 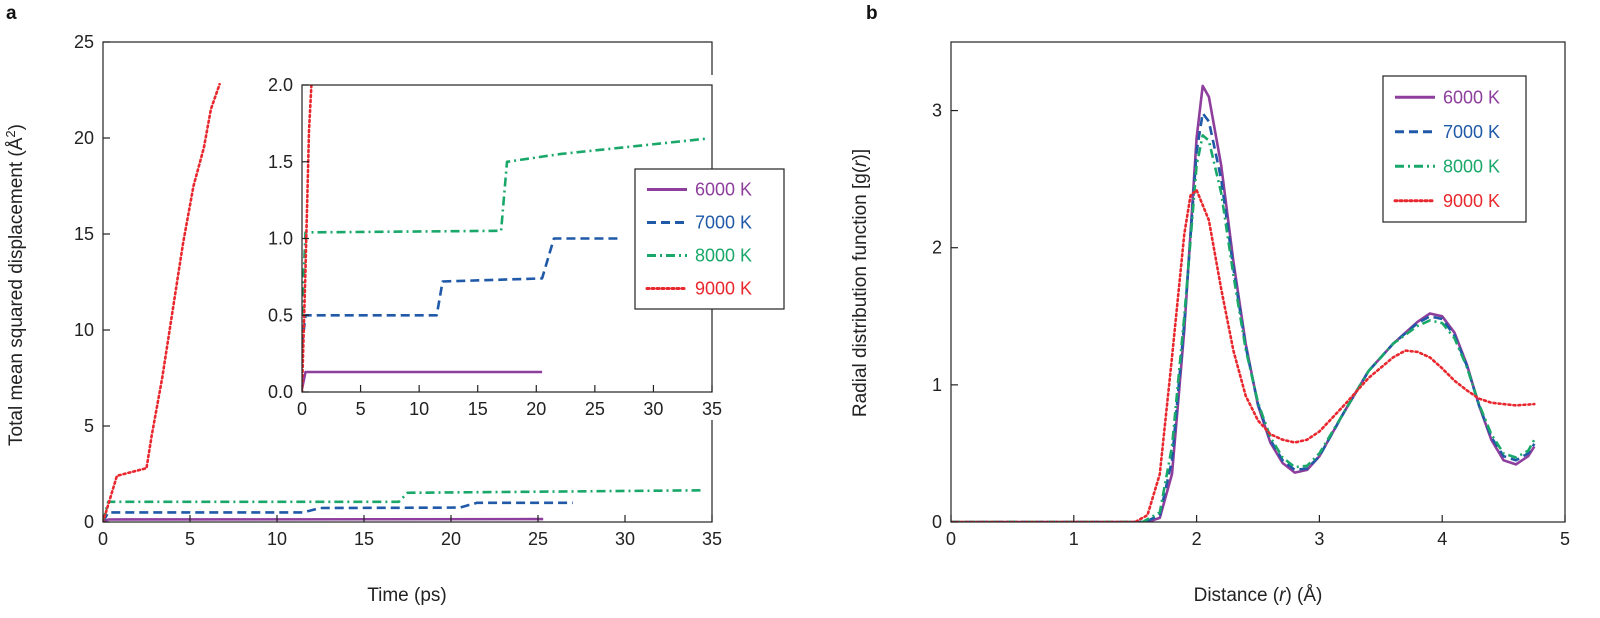 I want to click on y-tick-label-a-main-20: 20, so click(x=84, y=138).